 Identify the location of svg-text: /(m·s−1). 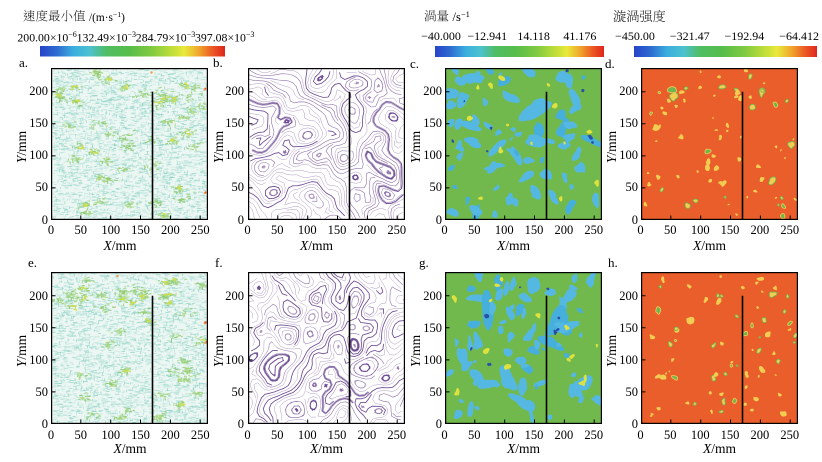
(107, 17).